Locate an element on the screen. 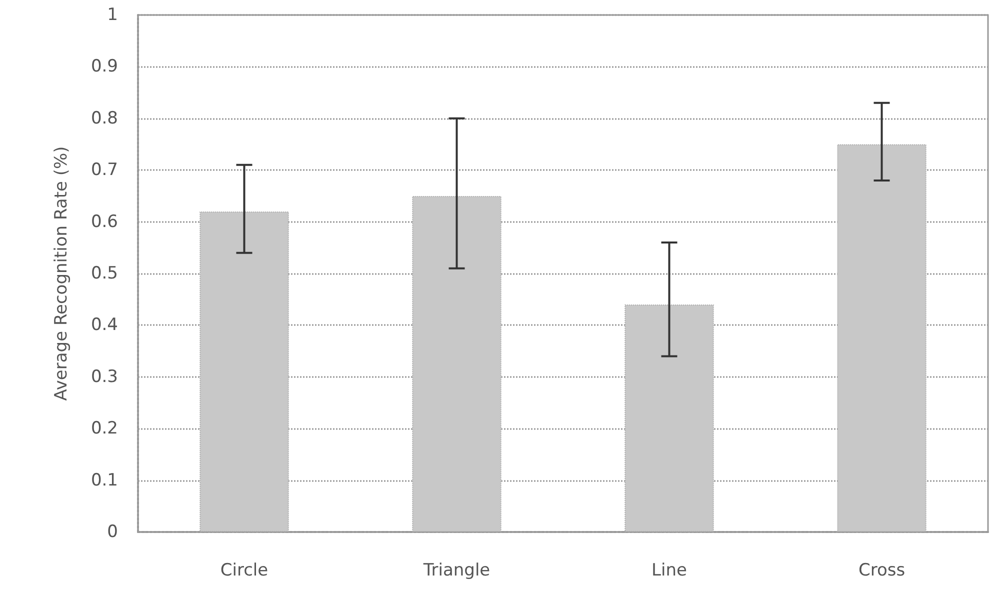  y-tick-label: 0.8 is located at coordinates (104, 118).